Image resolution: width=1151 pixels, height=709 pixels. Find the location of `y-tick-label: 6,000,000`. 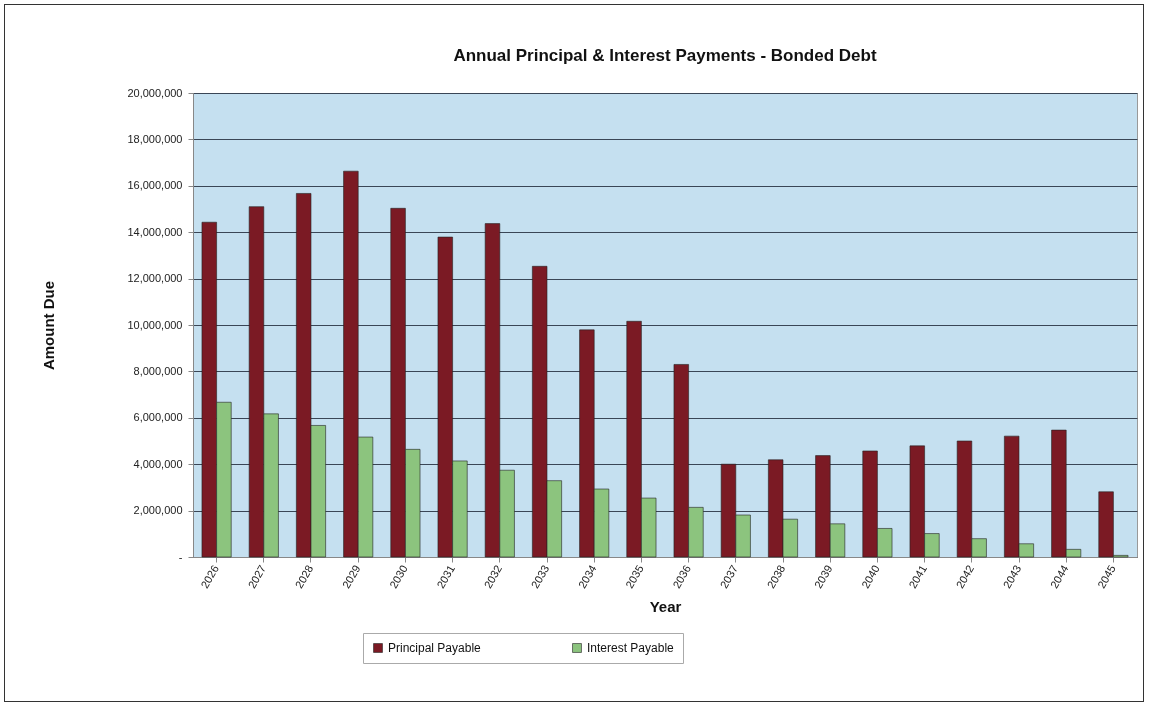

y-tick-label: 6,000,000 is located at coordinates (158, 417).